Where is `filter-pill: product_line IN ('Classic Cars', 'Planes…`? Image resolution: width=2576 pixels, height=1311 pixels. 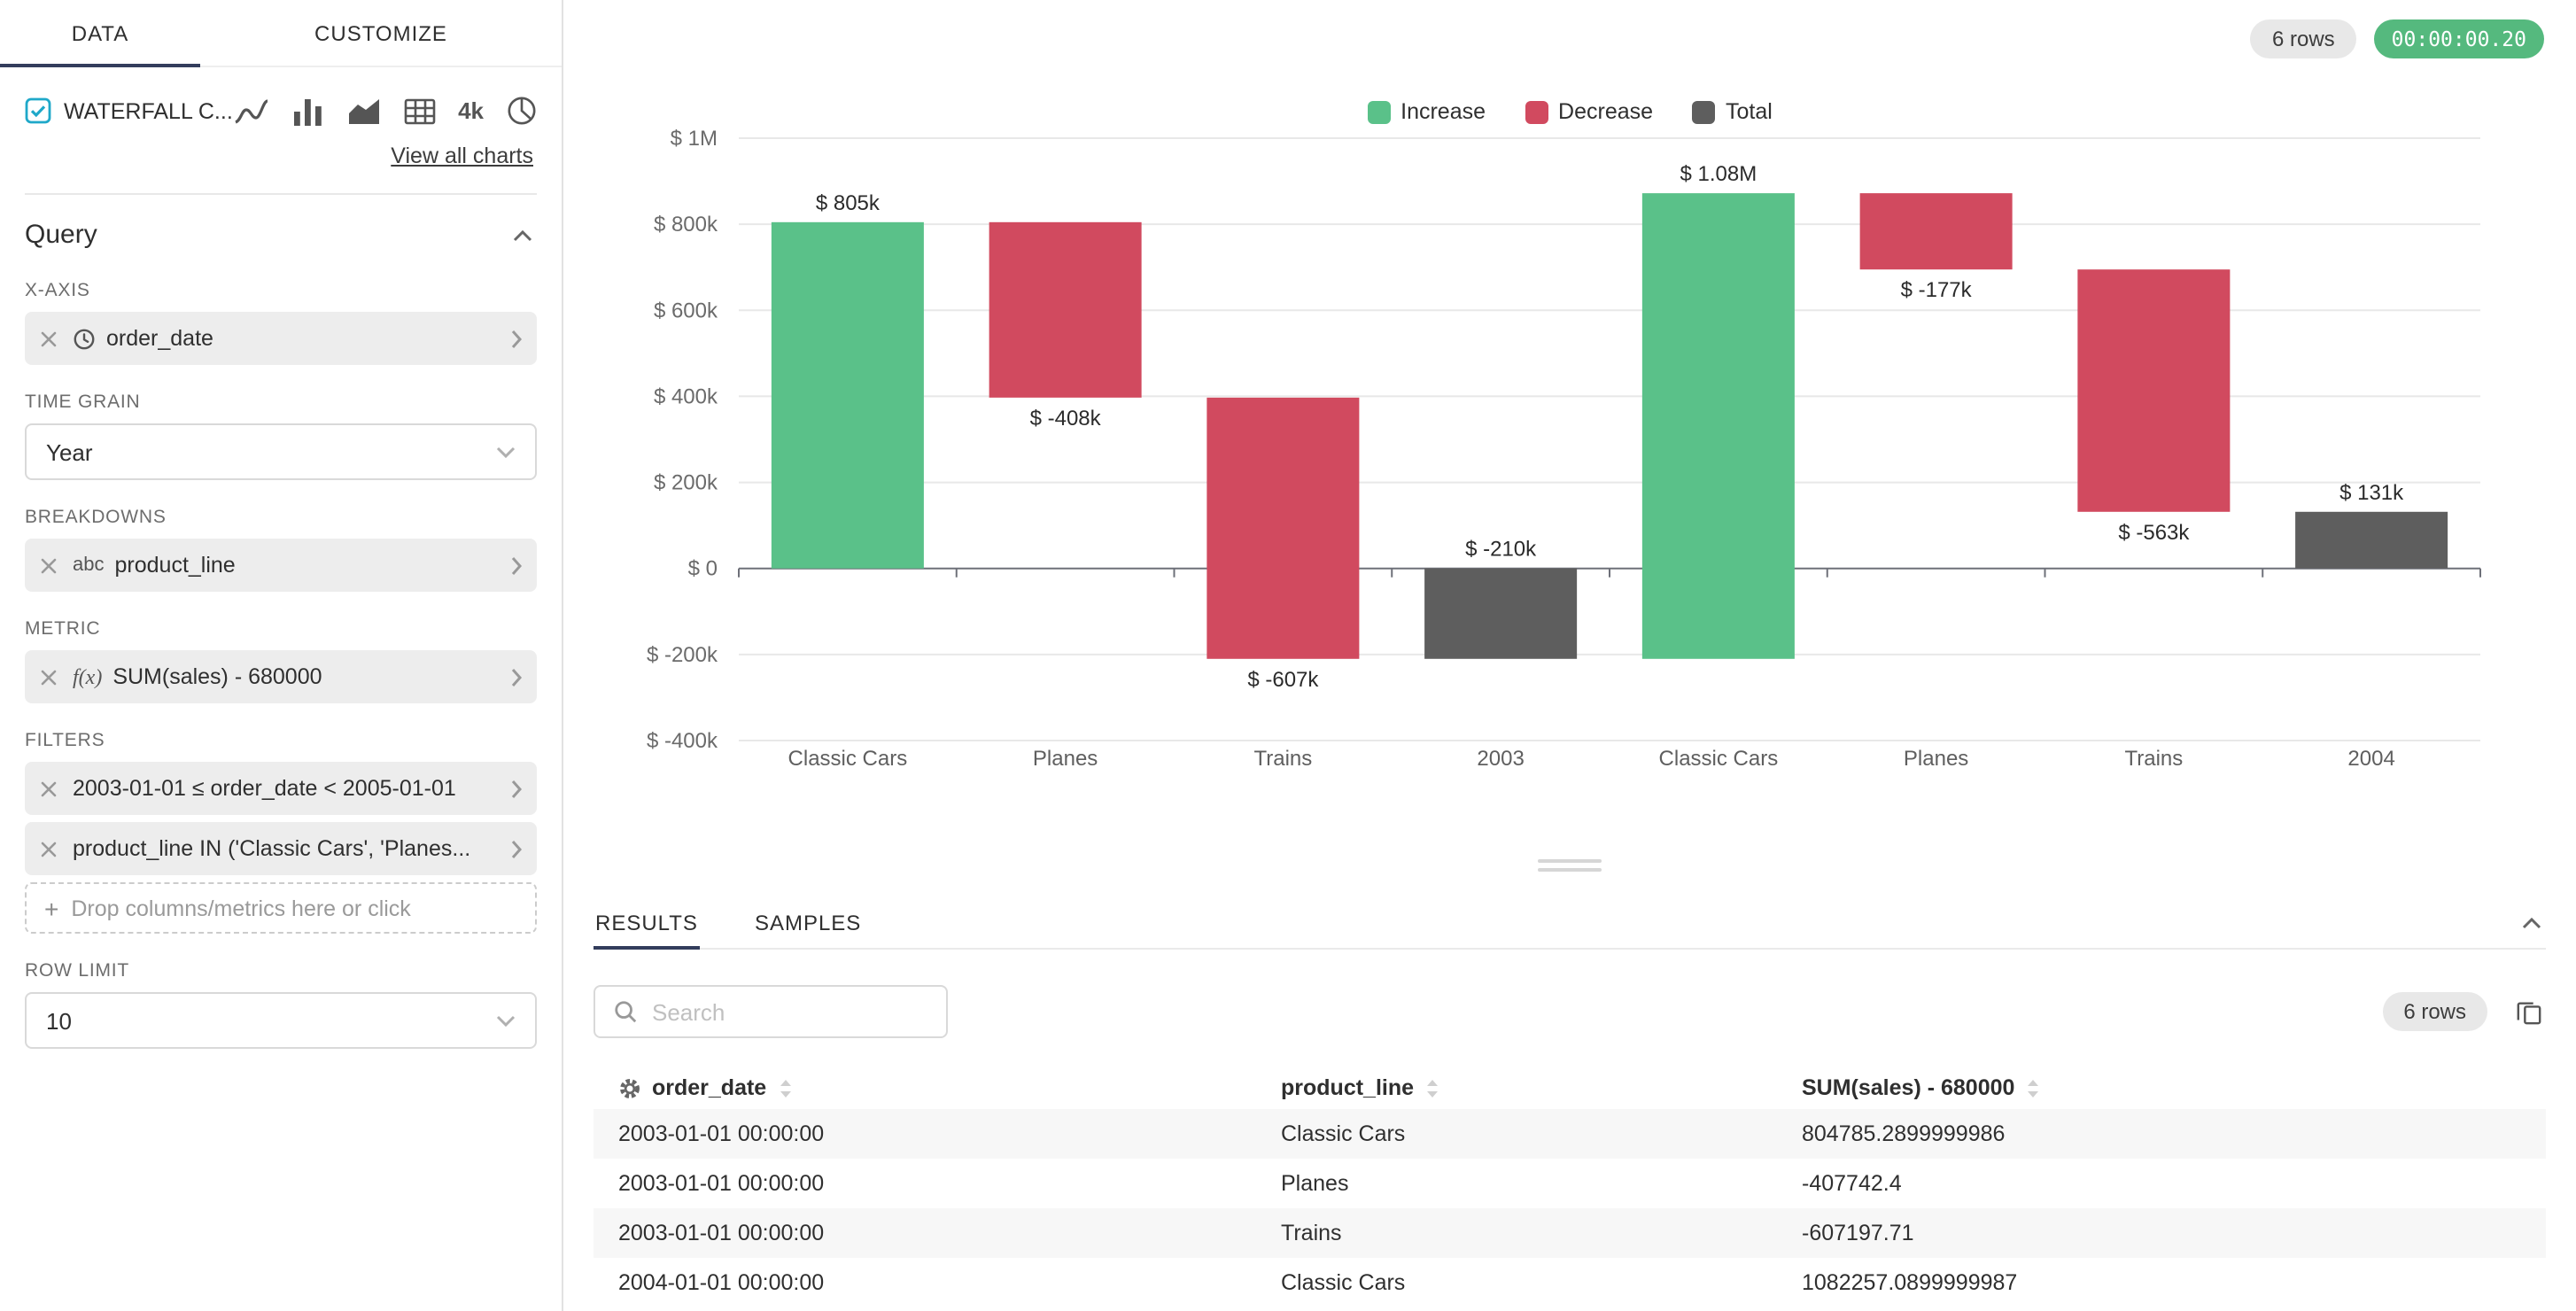 filter-pill: product_line IN ('Classic Cars', 'Planes… is located at coordinates (281, 848).